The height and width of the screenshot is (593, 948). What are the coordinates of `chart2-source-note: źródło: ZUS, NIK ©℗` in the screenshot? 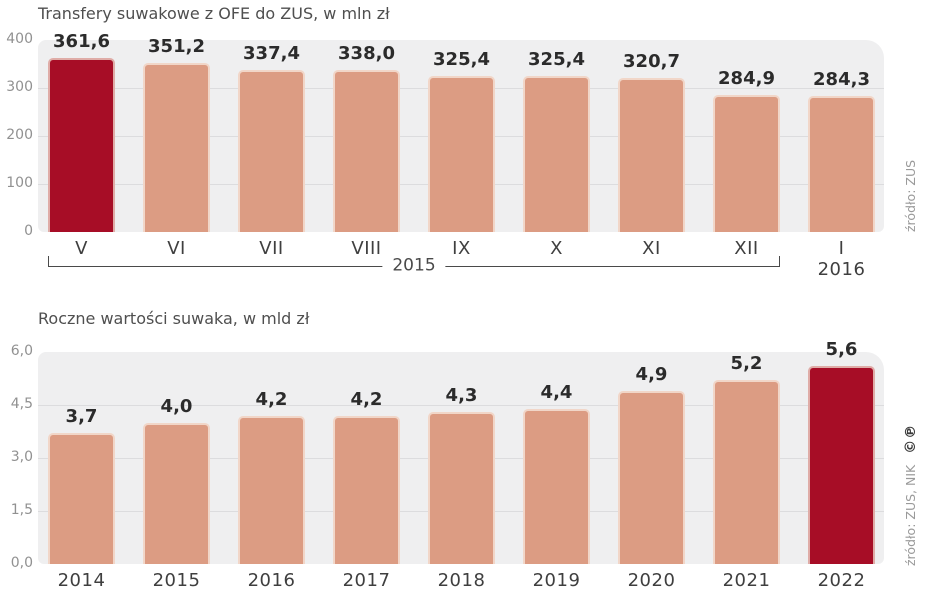 It's located at (911, 495).